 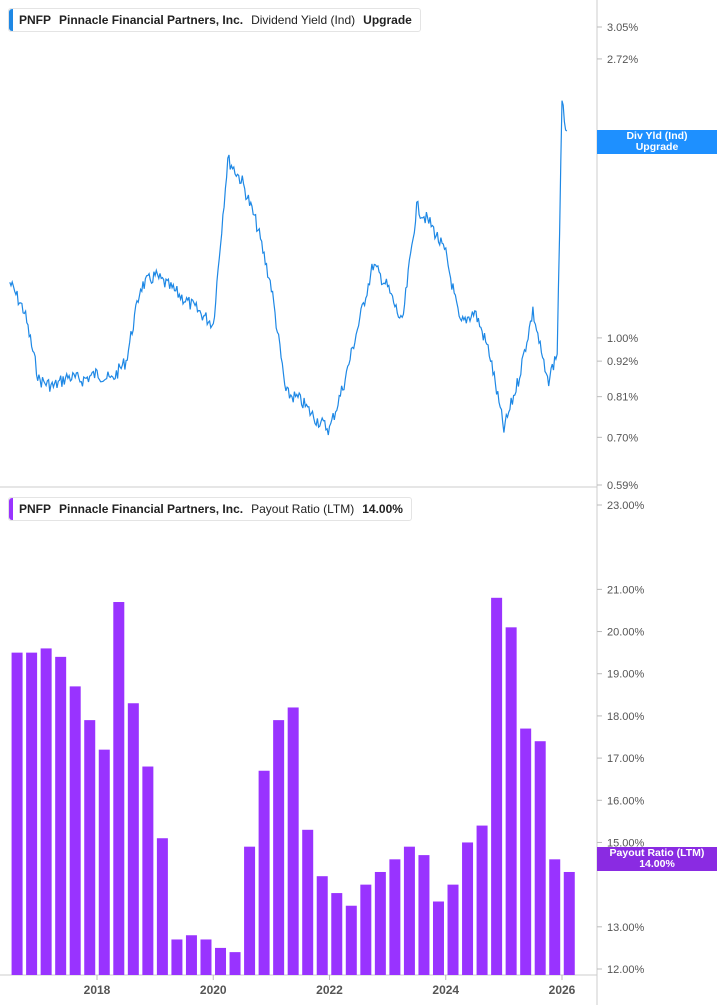 What do you see at coordinates (562, 990) in the screenshot?
I see `year-label: 2026` at bounding box center [562, 990].